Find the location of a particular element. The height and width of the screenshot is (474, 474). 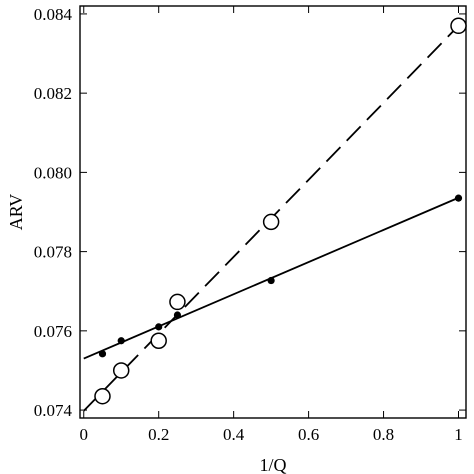

x-tick-label: 0.6 is located at coordinates (308, 434).